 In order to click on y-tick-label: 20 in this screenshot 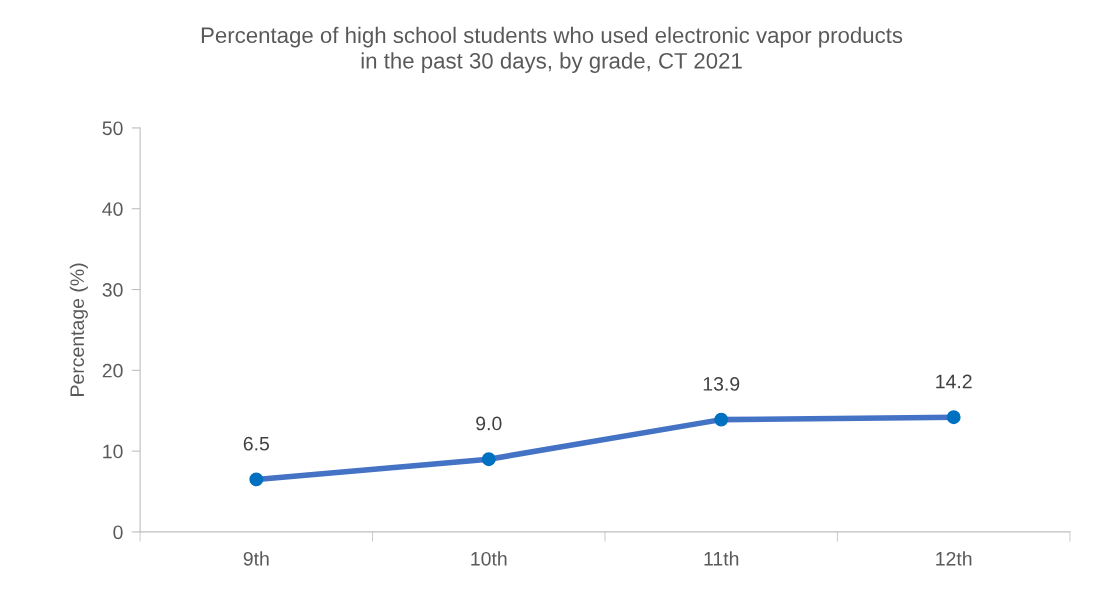, I will do `click(112, 370)`.